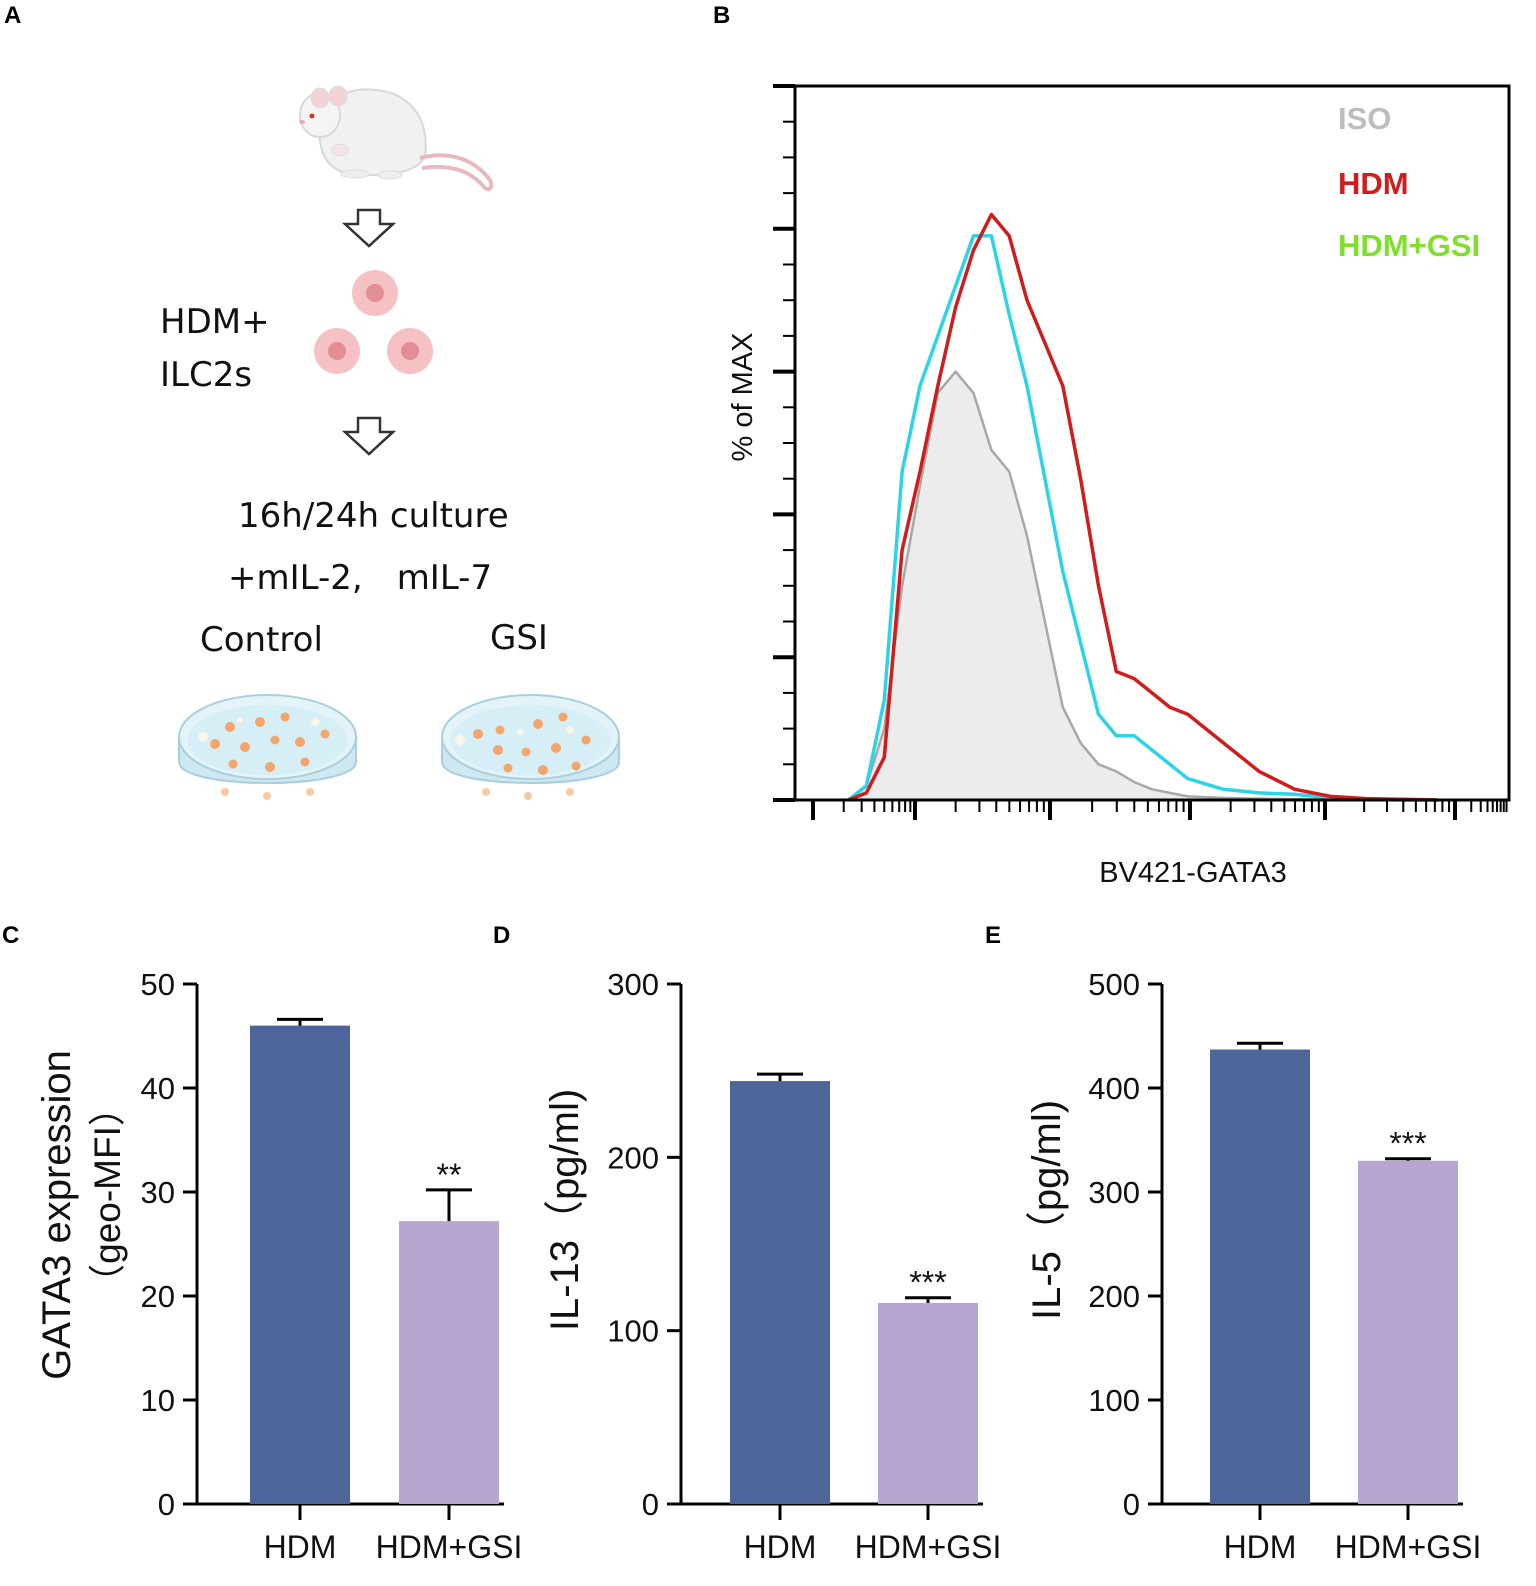 This screenshot has width=1536, height=1586. I want to click on gata3-y-label-unit: （geo-MFI）, so click(107, 1195).